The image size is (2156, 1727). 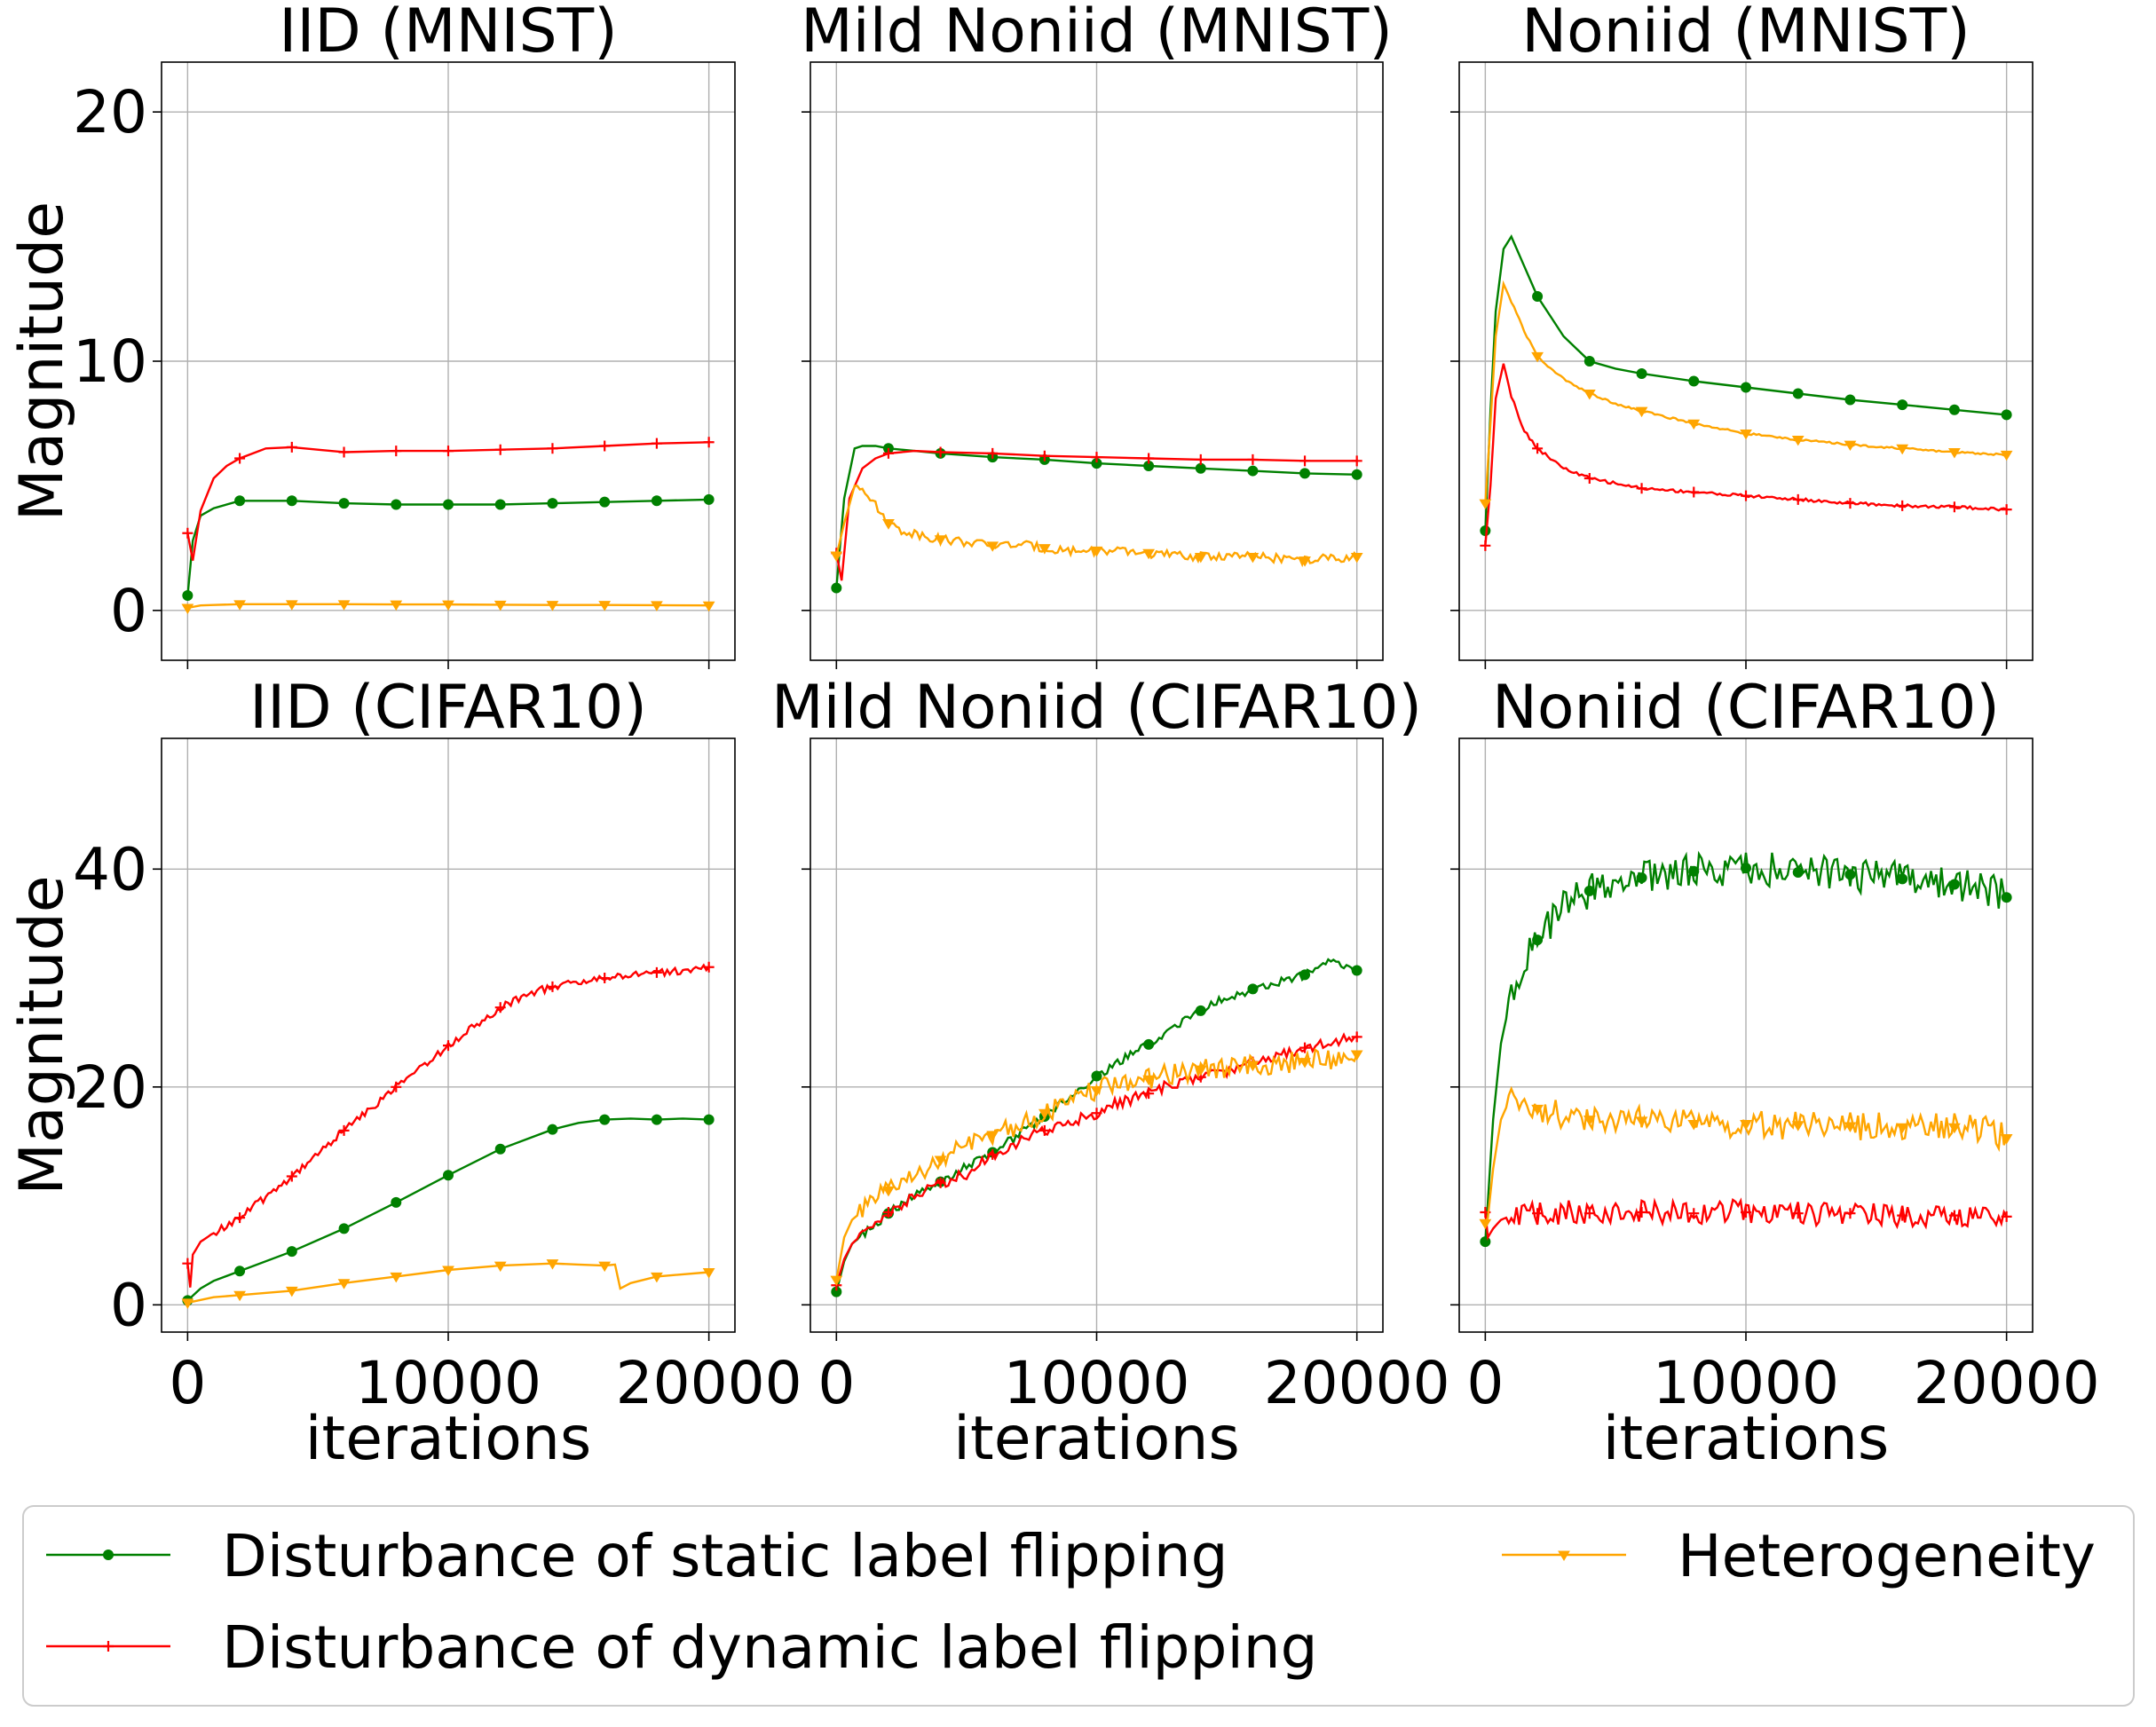 What do you see at coordinates (108, 1646) in the screenshot?
I see `legend-marker-dynamic` at bounding box center [108, 1646].